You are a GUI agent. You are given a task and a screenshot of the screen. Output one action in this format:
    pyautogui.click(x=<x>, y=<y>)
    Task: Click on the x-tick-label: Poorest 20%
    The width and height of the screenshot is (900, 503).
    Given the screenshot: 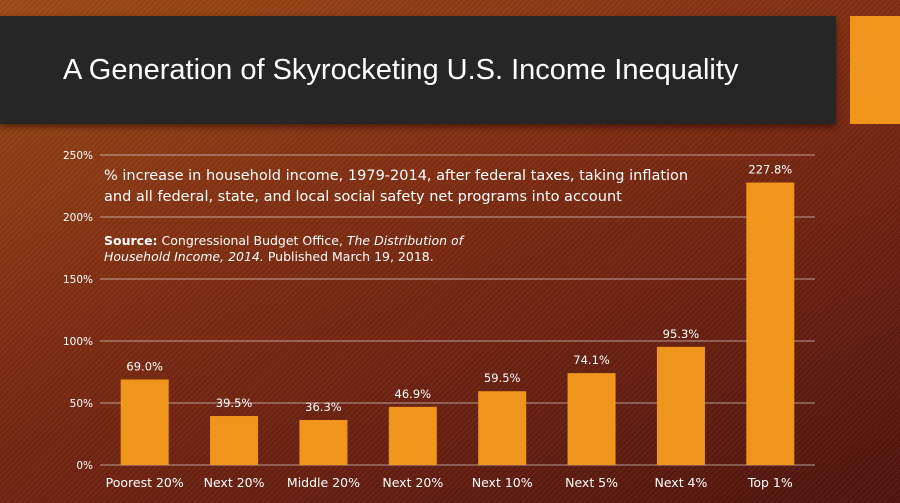 What is the action you would take?
    pyautogui.click(x=145, y=482)
    